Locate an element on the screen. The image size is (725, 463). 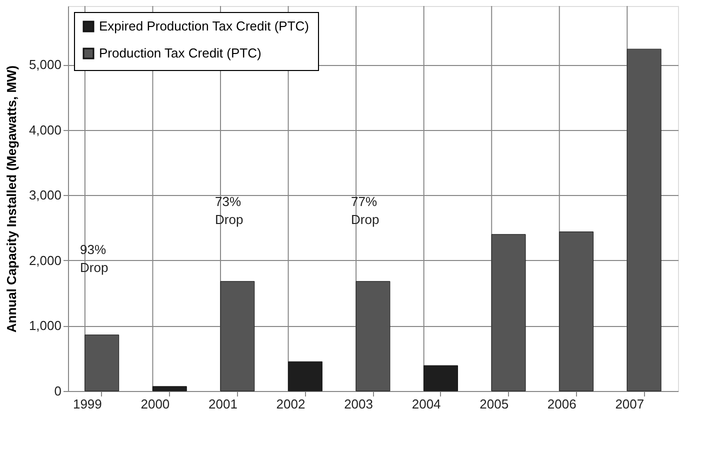
legend-label: Expired Production Tax Credit (PTC) is located at coordinates (204, 26).